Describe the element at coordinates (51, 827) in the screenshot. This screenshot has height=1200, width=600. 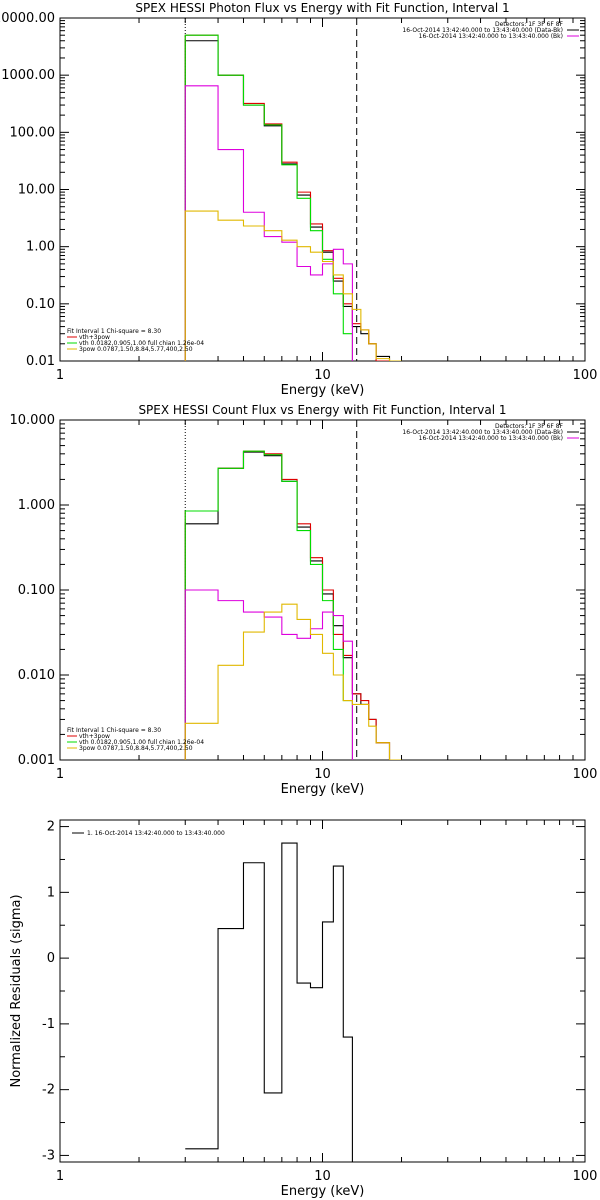
I see `y-tick-label: 2` at that location.